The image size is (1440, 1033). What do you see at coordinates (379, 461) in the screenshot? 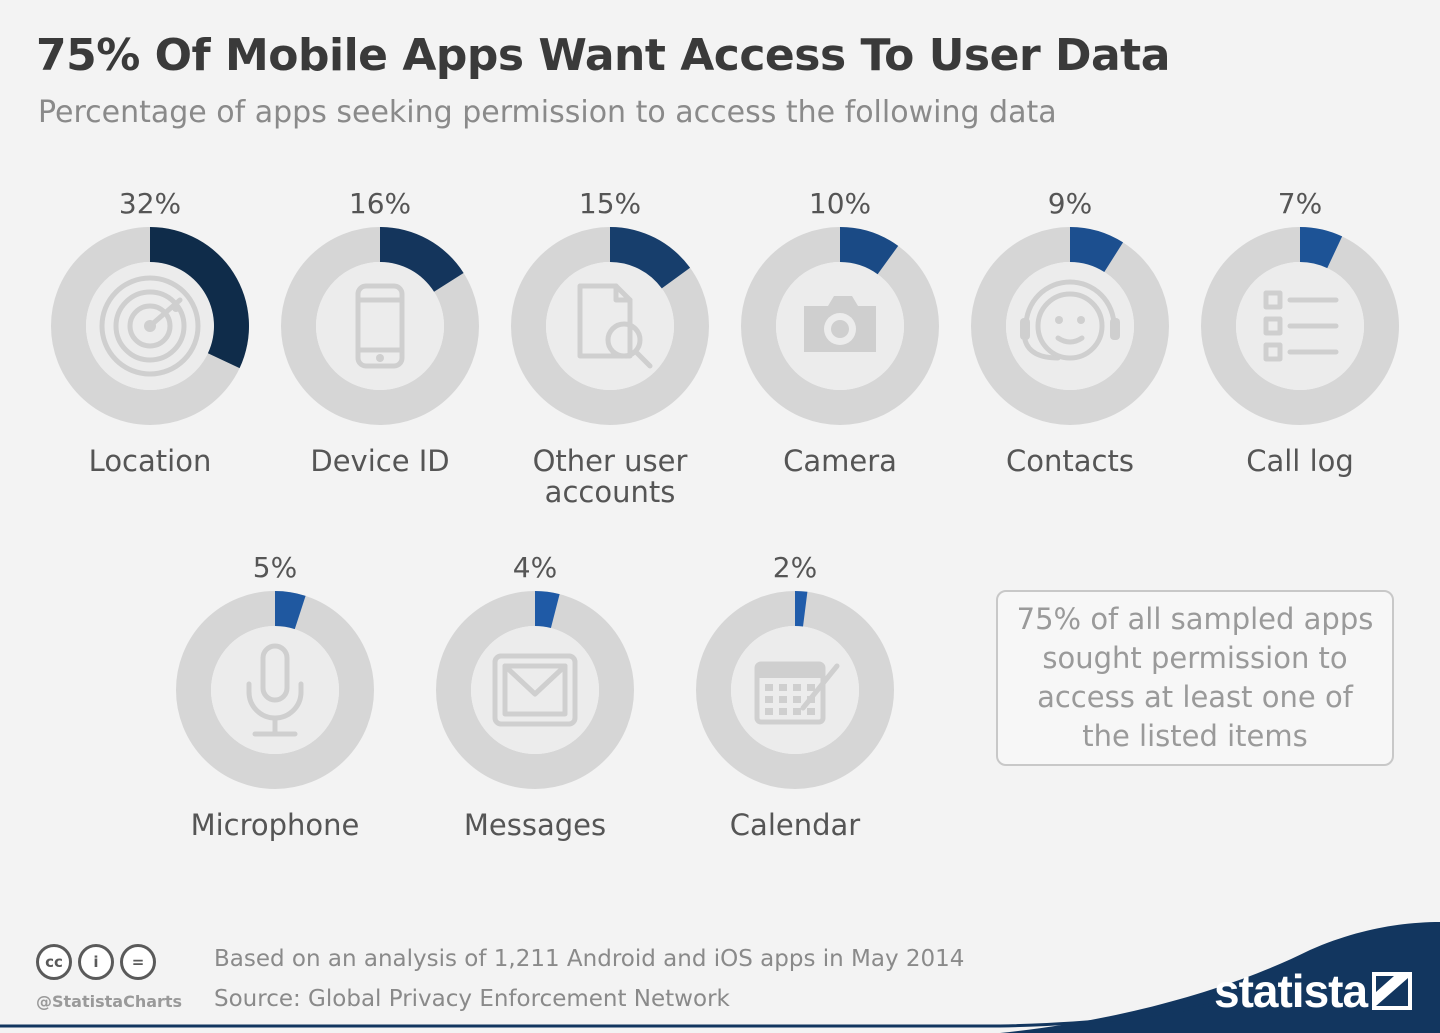
I see `category-label: Device ID` at bounding box center [379, 461].